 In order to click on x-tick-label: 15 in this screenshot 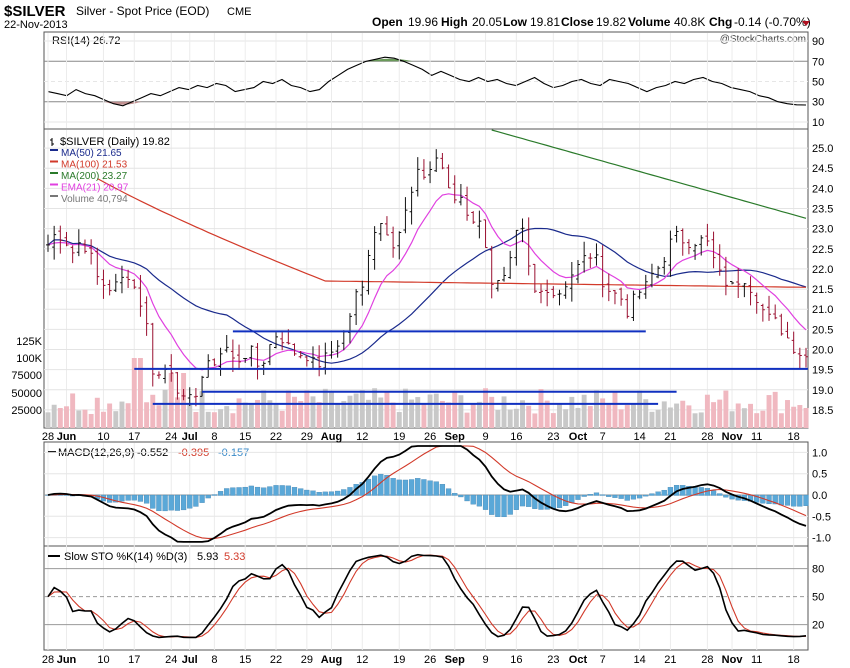, I will do `click(245, 437)`.